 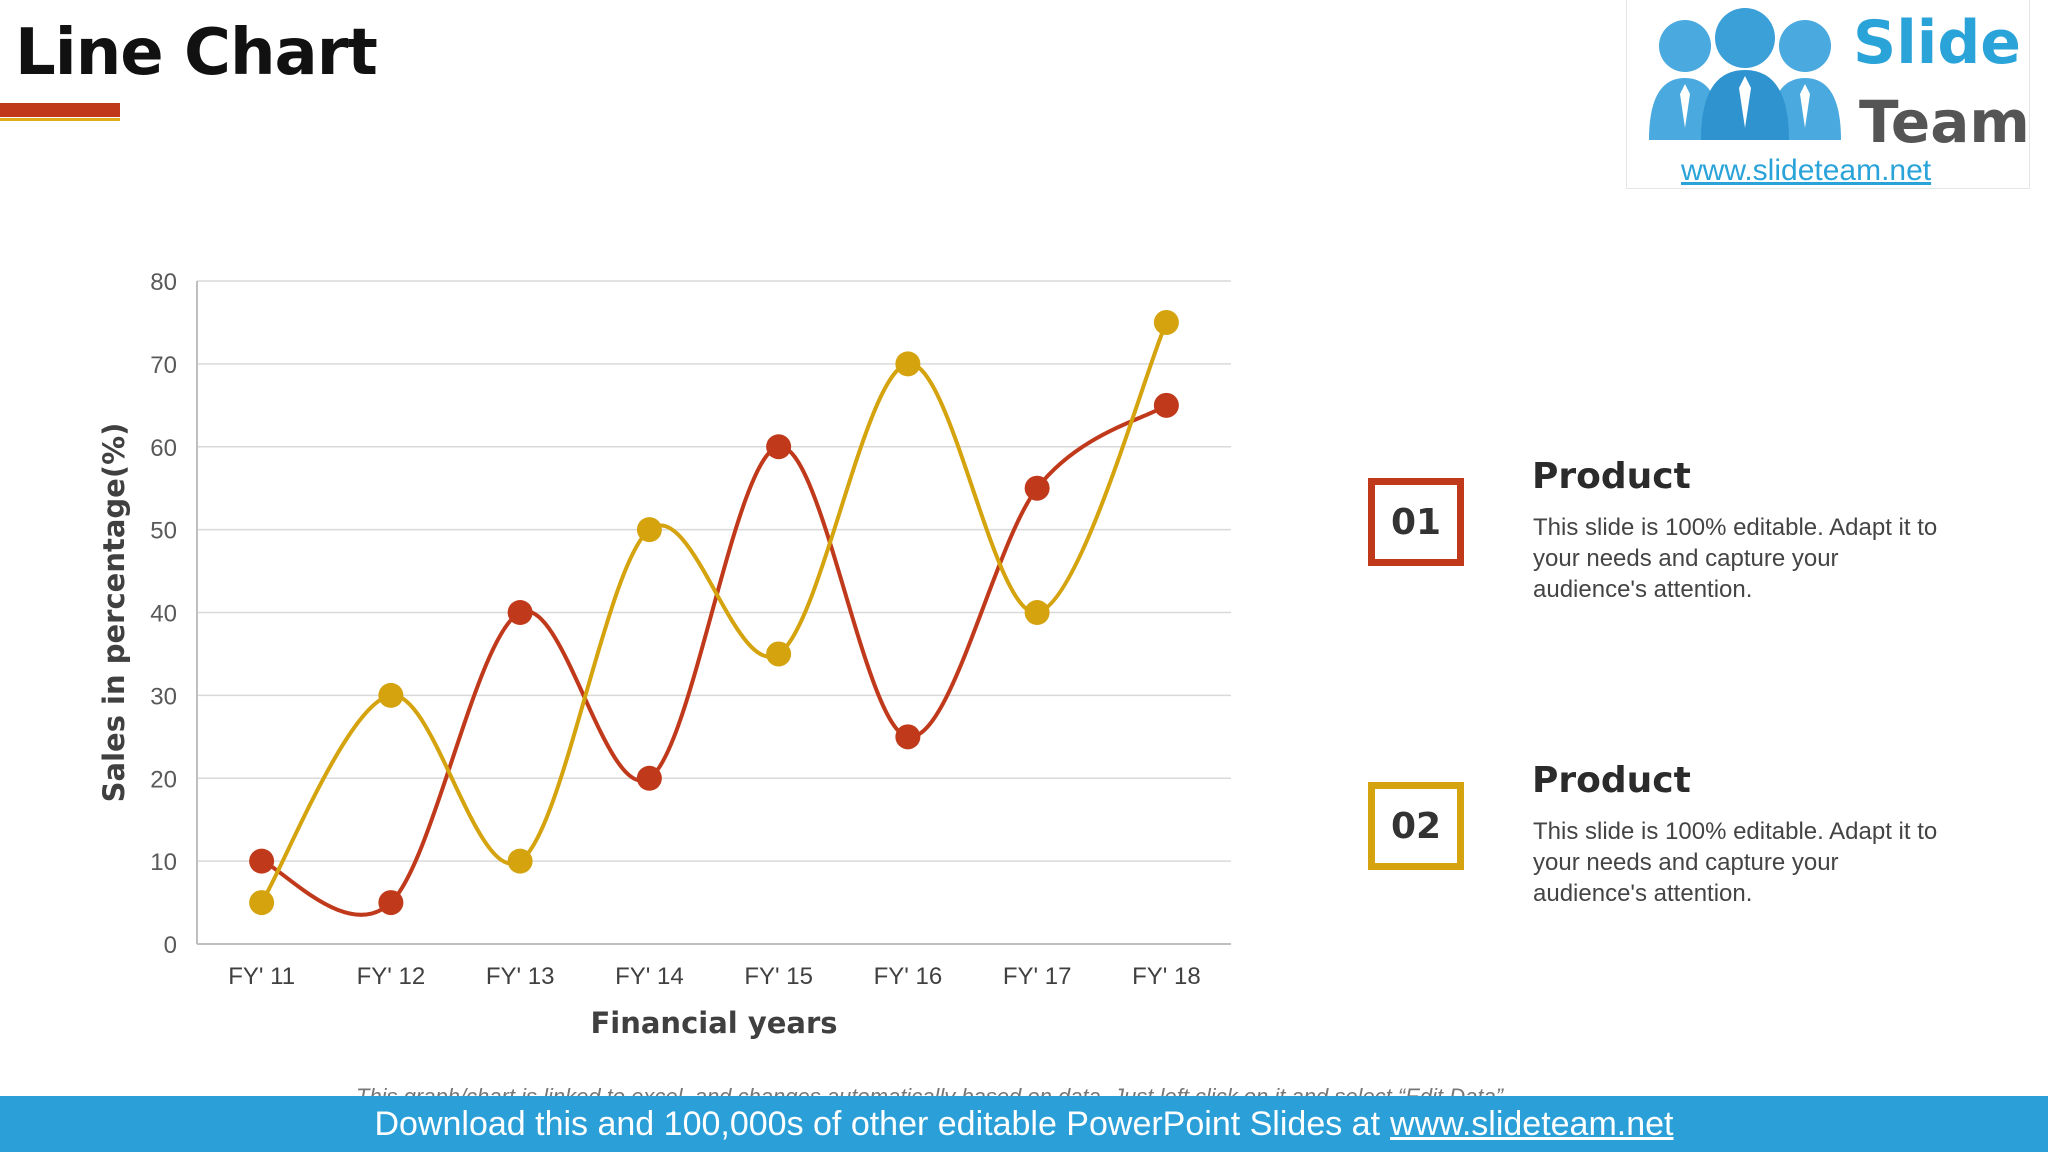 I want to click on legend-title-01: Product, so click(x=1611, y=476).